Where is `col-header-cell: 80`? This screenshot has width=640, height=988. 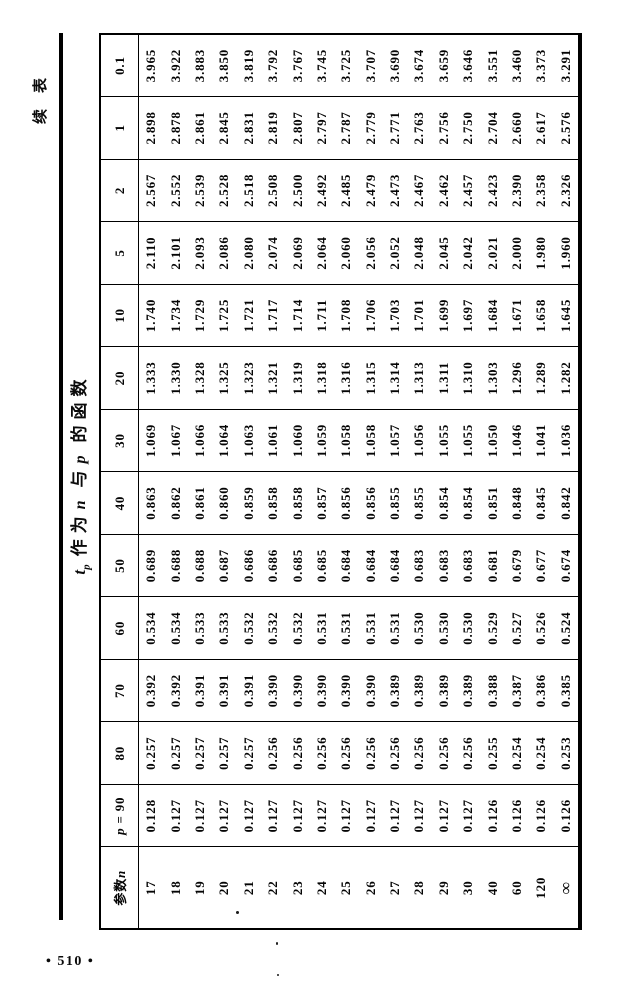 col-header-cell: 80 is located at coordinates (119, 753).